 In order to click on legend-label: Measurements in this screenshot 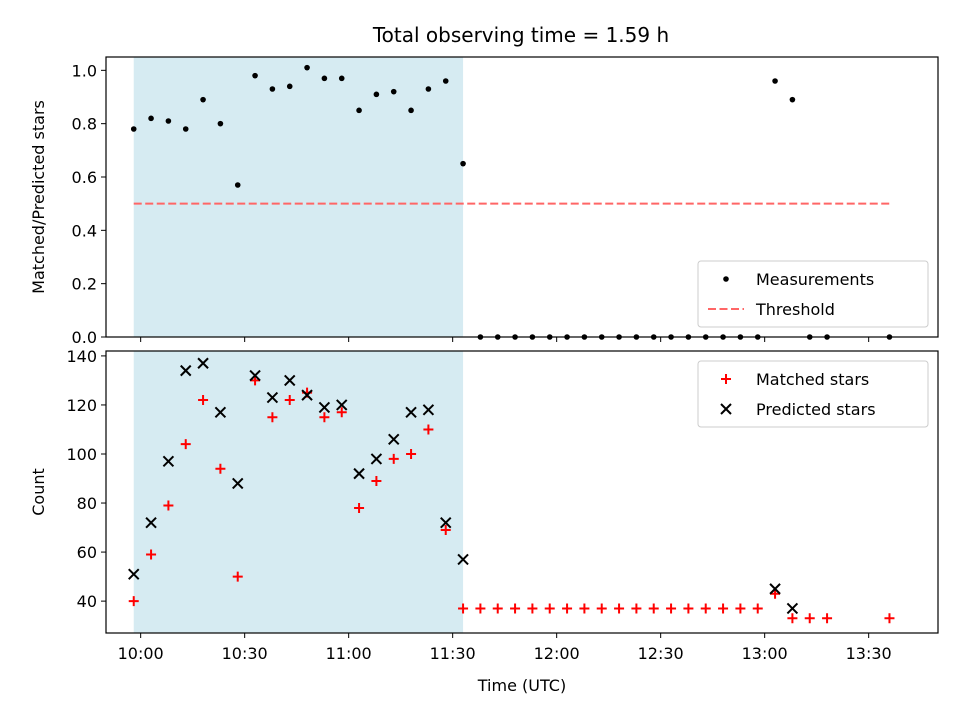, I will do `click(815, 279)`.